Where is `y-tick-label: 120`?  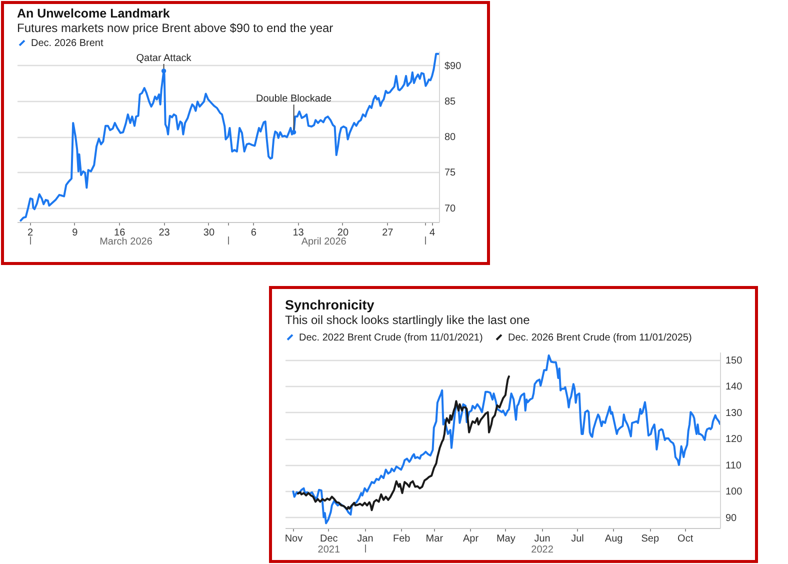 y-tick-label: 120 is located at coordinates (734, 440).